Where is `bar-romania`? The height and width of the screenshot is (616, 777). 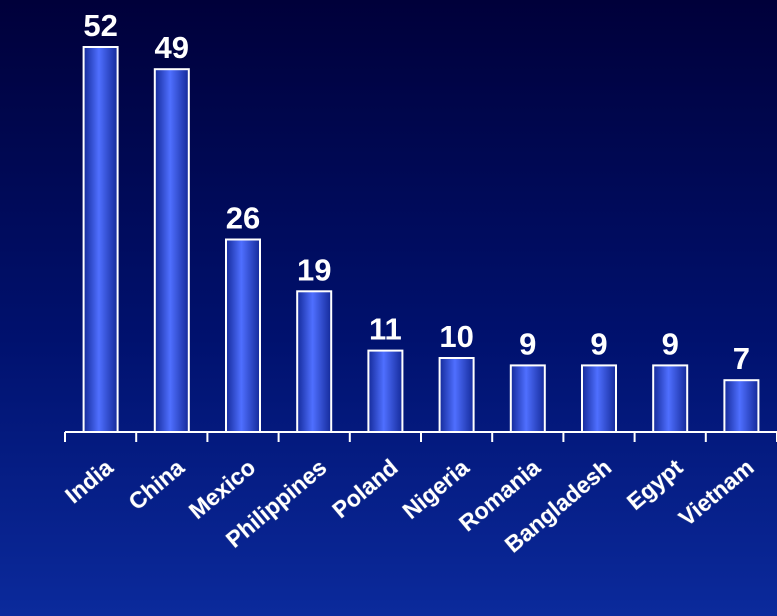
bar-romania is located at coordinates (527, 398).